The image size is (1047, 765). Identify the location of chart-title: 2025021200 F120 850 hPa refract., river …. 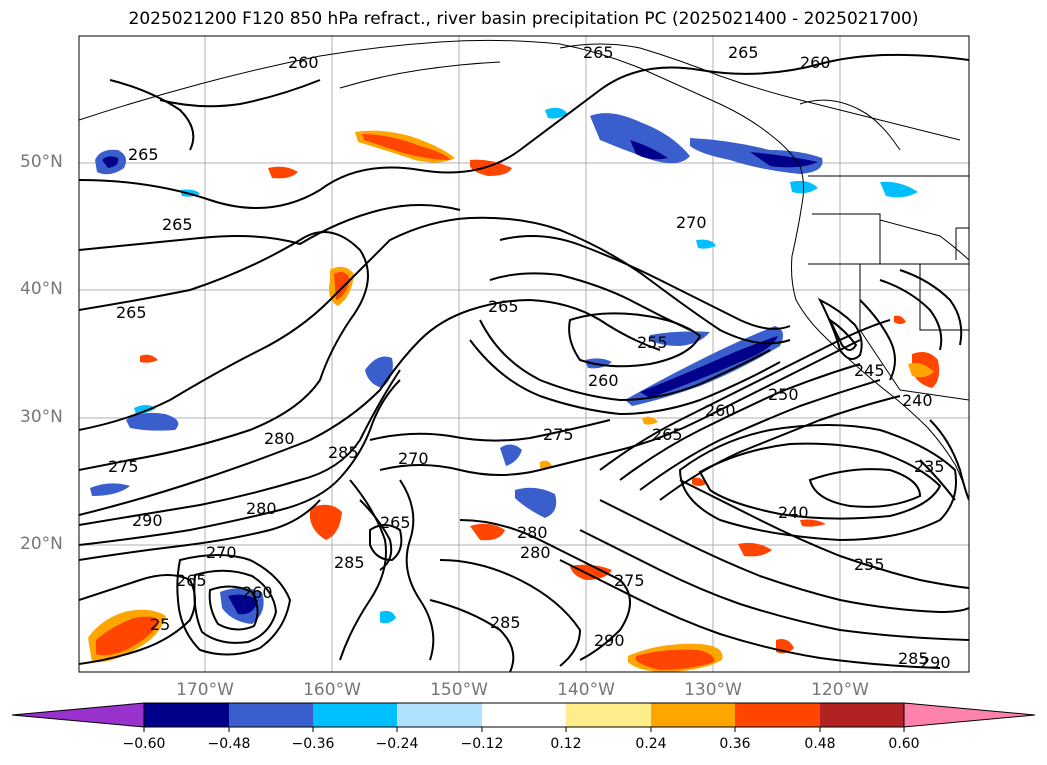
(523, 19).